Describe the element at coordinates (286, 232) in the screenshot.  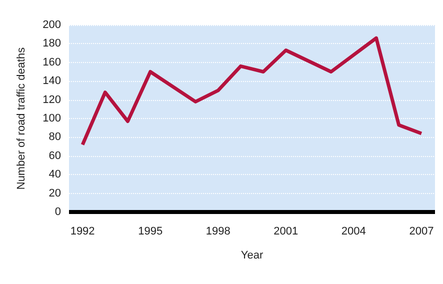
I see `x-tick-label: 2001` at that location.